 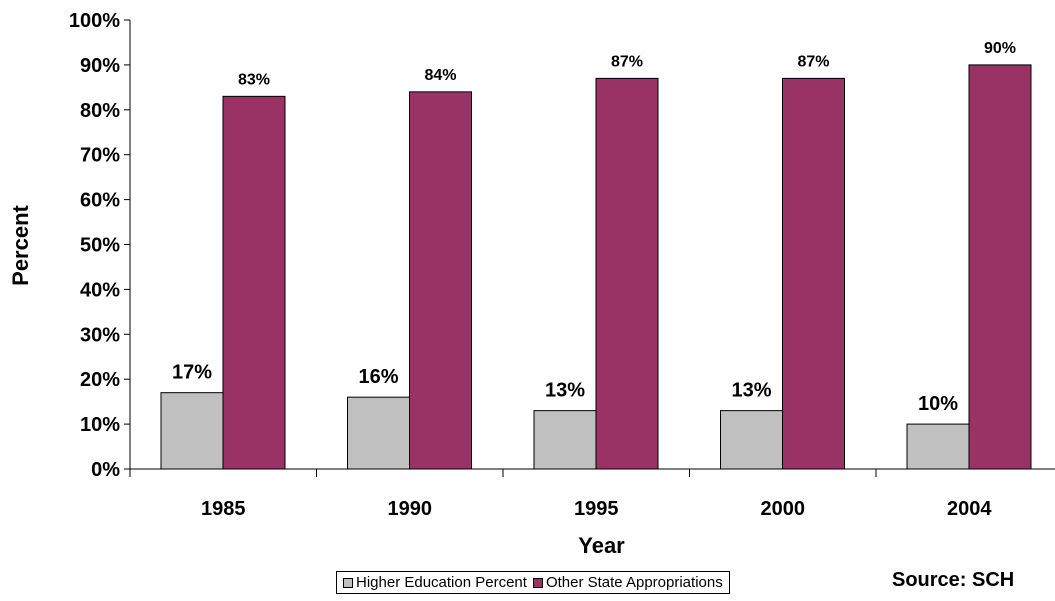 I want to click on y-tick-label: 20%, so click(x=100, y=380).